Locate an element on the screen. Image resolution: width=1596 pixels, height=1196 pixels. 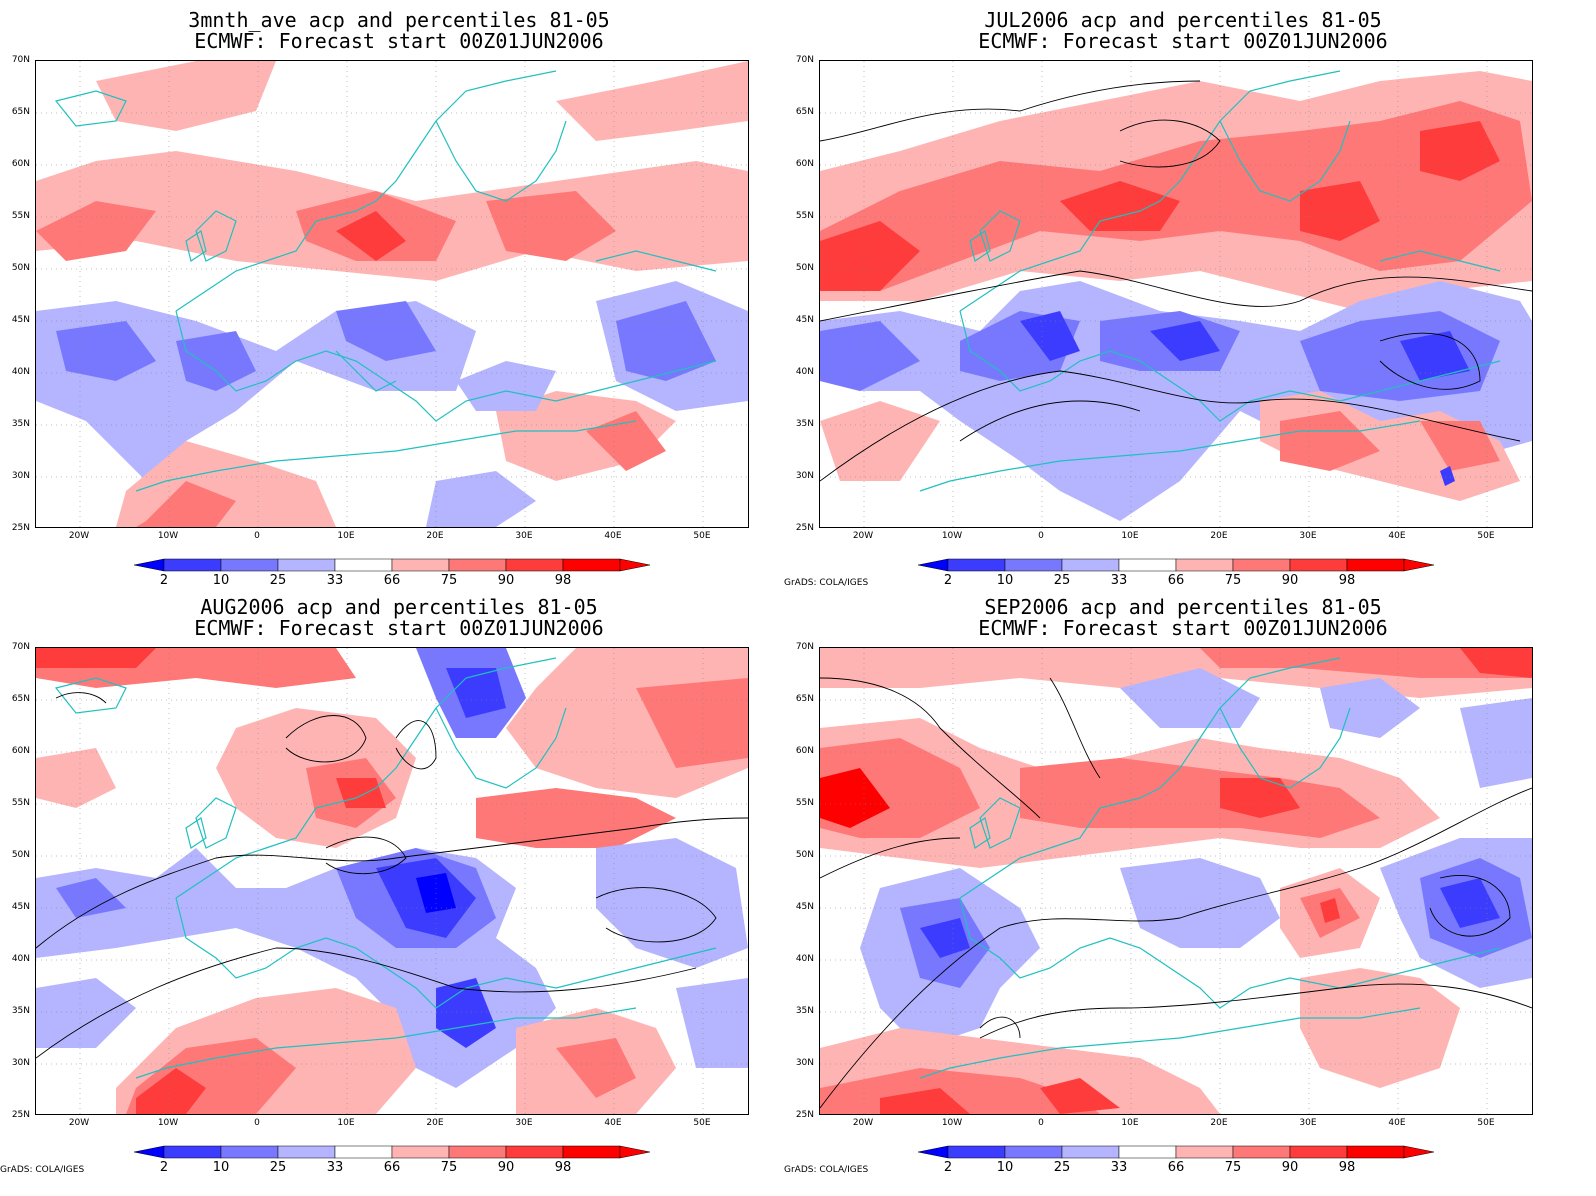
lon-label: 20W is located at coordinates (863, 536).